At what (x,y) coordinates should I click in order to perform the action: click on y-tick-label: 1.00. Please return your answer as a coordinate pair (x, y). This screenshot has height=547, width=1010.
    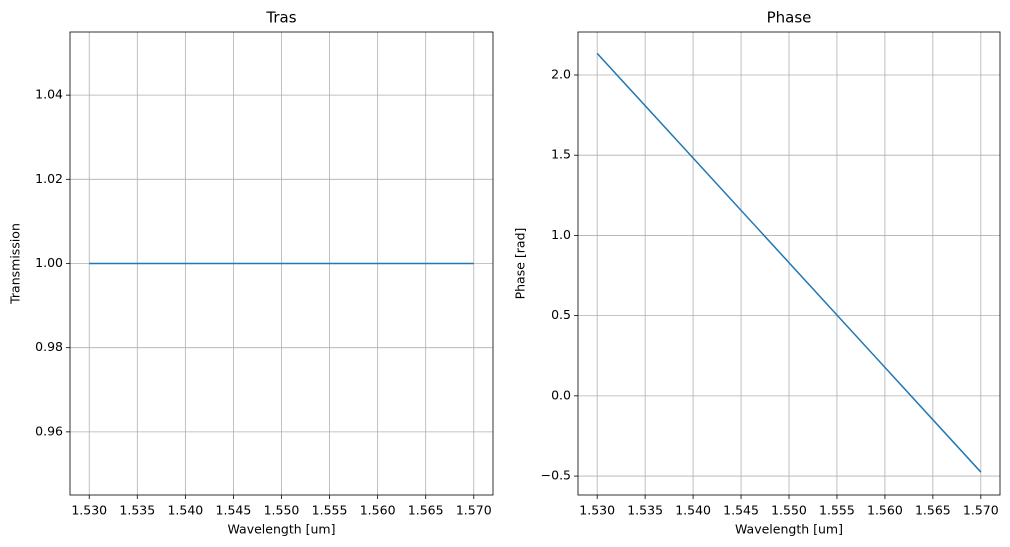
    Looking at the image, I should click on (49, 262).